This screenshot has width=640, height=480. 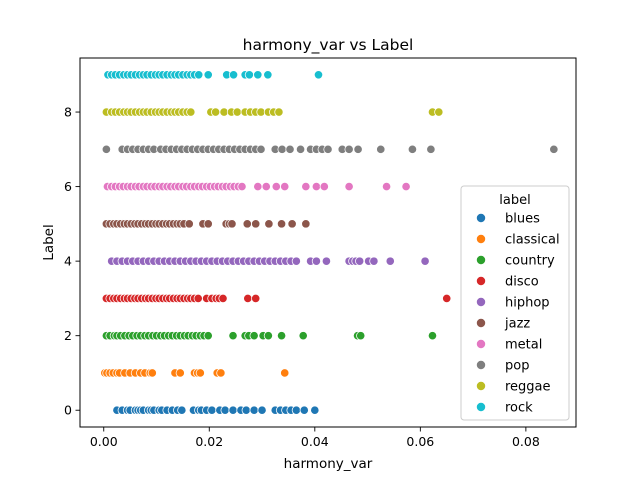 What do you see at coordinates (420, 441) in the screenshot?
I see `x-tick-label: 0.06` at bounding box center [420, 441].